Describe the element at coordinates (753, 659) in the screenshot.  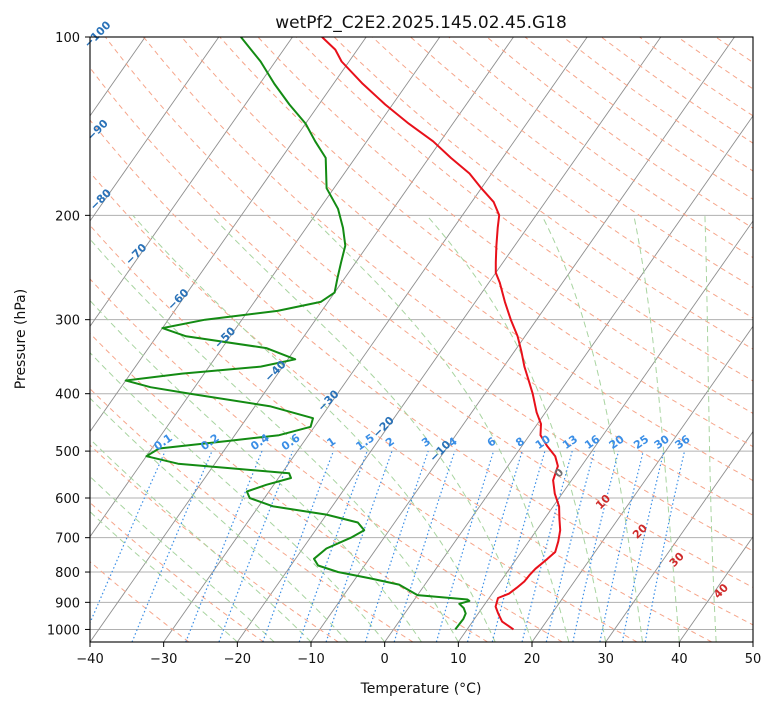
I see `x-tick-label: 50` at that location.